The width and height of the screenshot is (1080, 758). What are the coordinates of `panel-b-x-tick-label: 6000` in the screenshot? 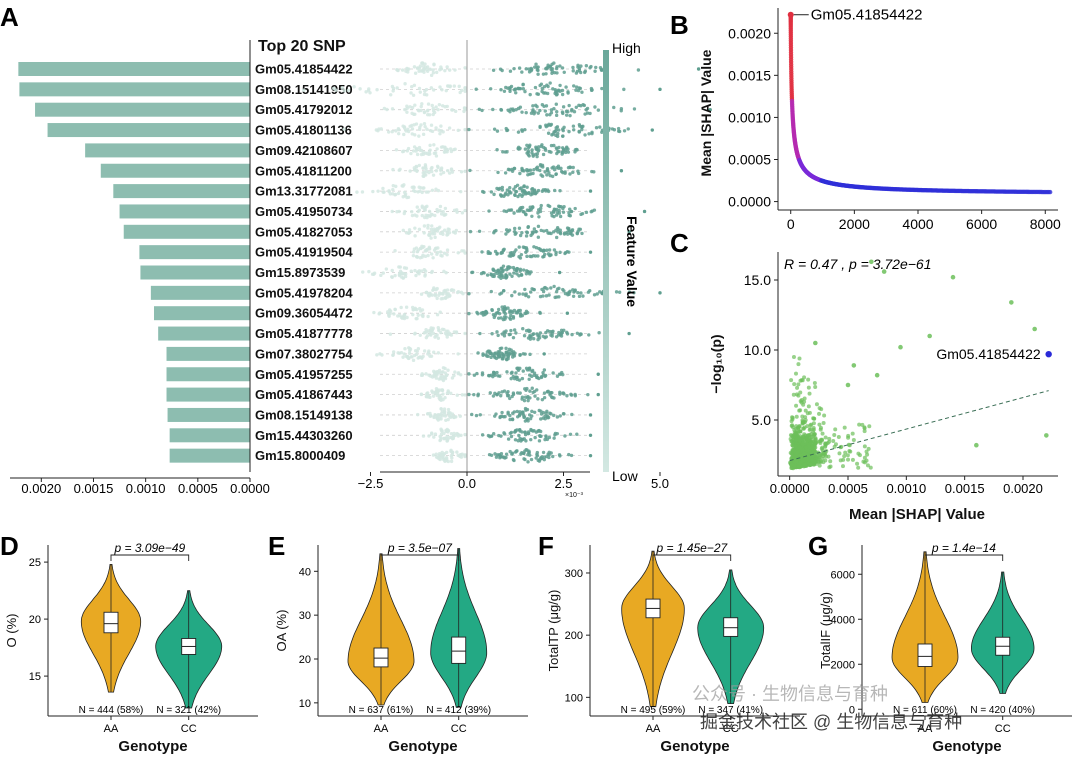 It's located at (981, 224).